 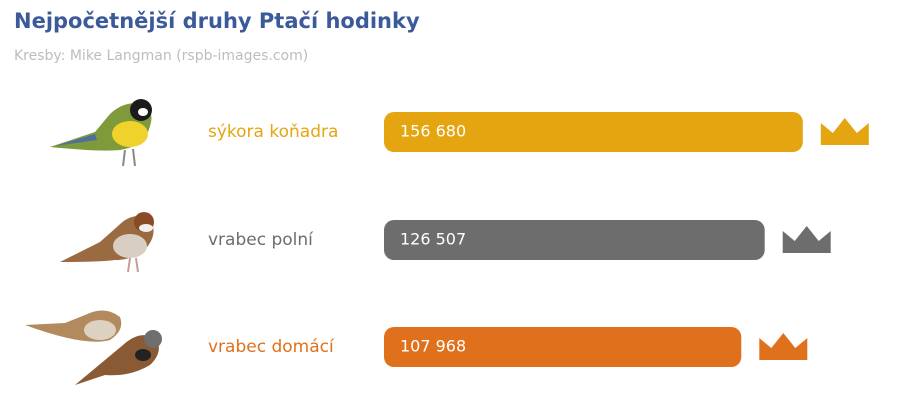 I want to click on chart-title: Nejpočetnější druhy Ptačí hodinky, so click(x=217, y=21).